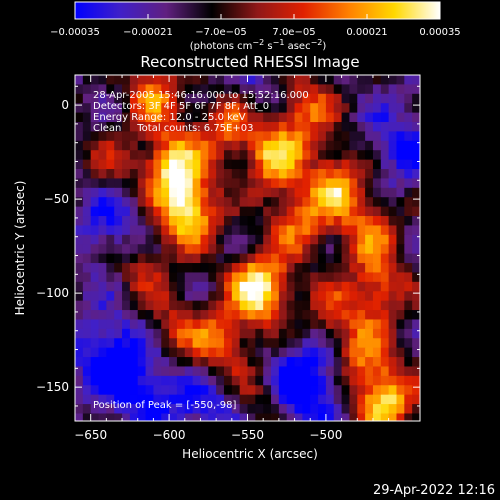 This screenshot has width=500, height=500. Describe the element at coordinates (165, 405) in the screenshot. I see `annotation-peak-position: Position of Peak = [-550,-98]` at that location.